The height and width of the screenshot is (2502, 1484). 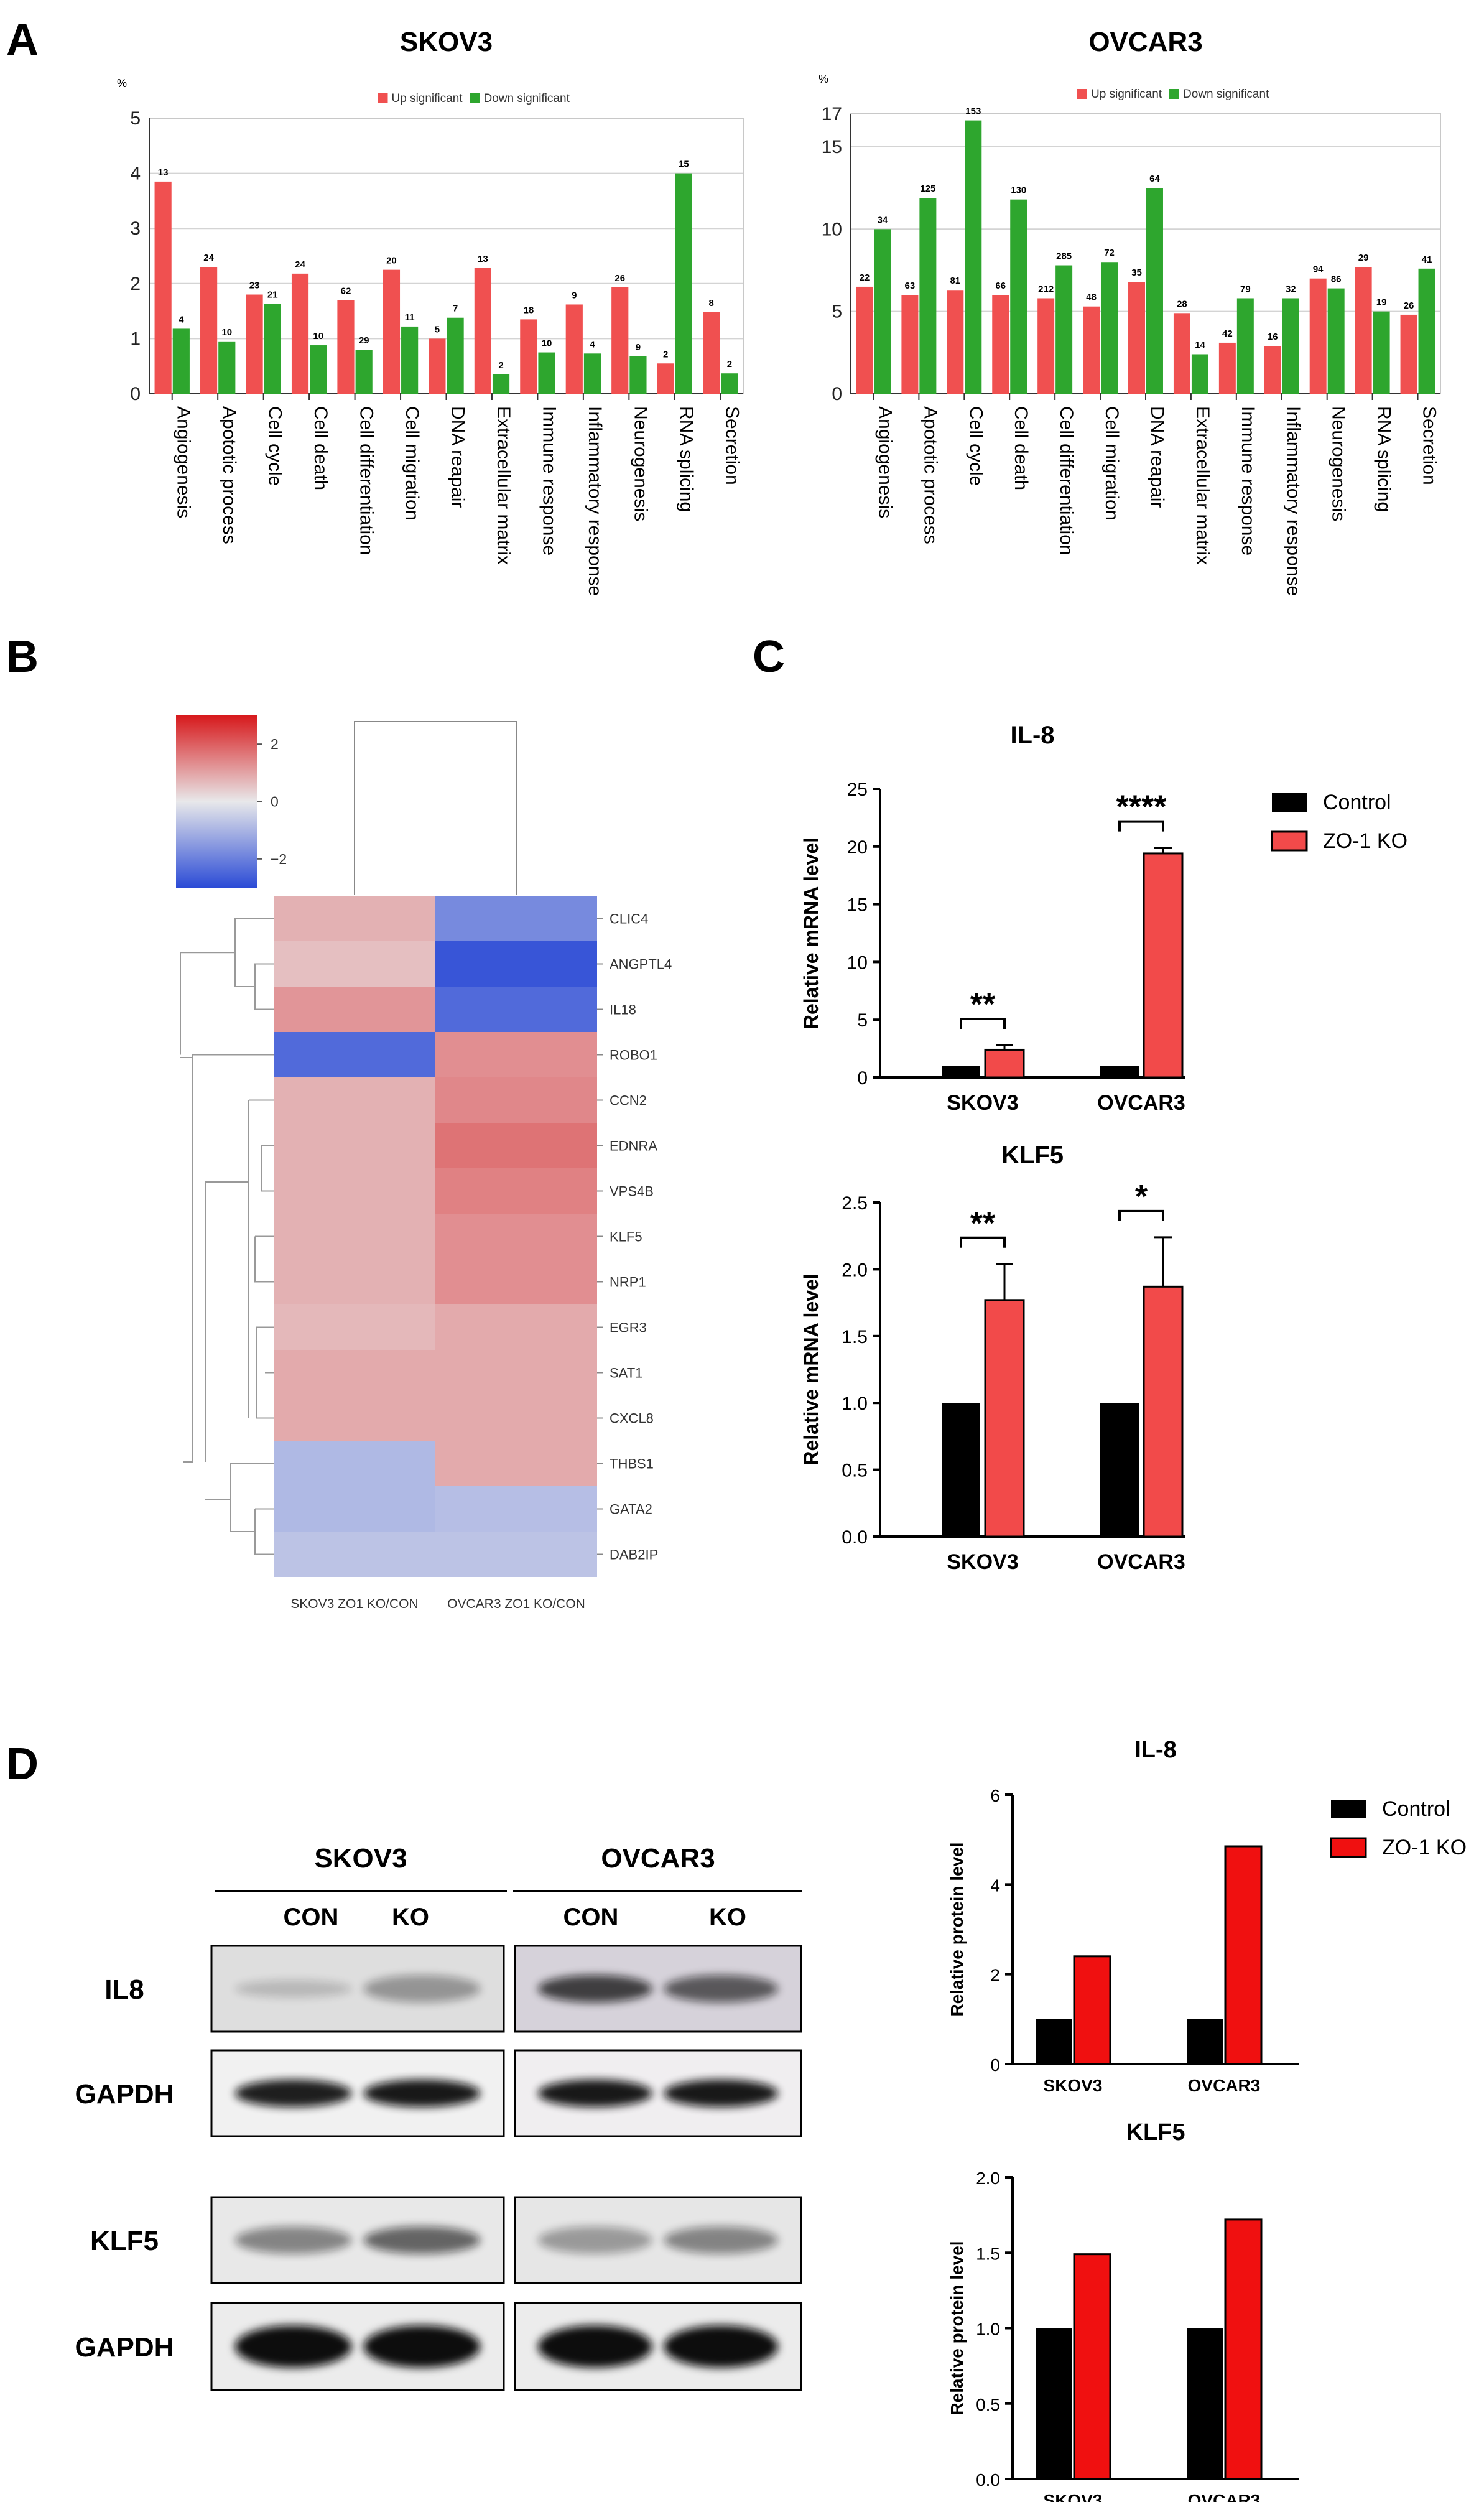 What do you see at coordinates (1349, 1809) in the screenshot?
I see `legend-swatch-control` at bounding box center [1349, 1809].